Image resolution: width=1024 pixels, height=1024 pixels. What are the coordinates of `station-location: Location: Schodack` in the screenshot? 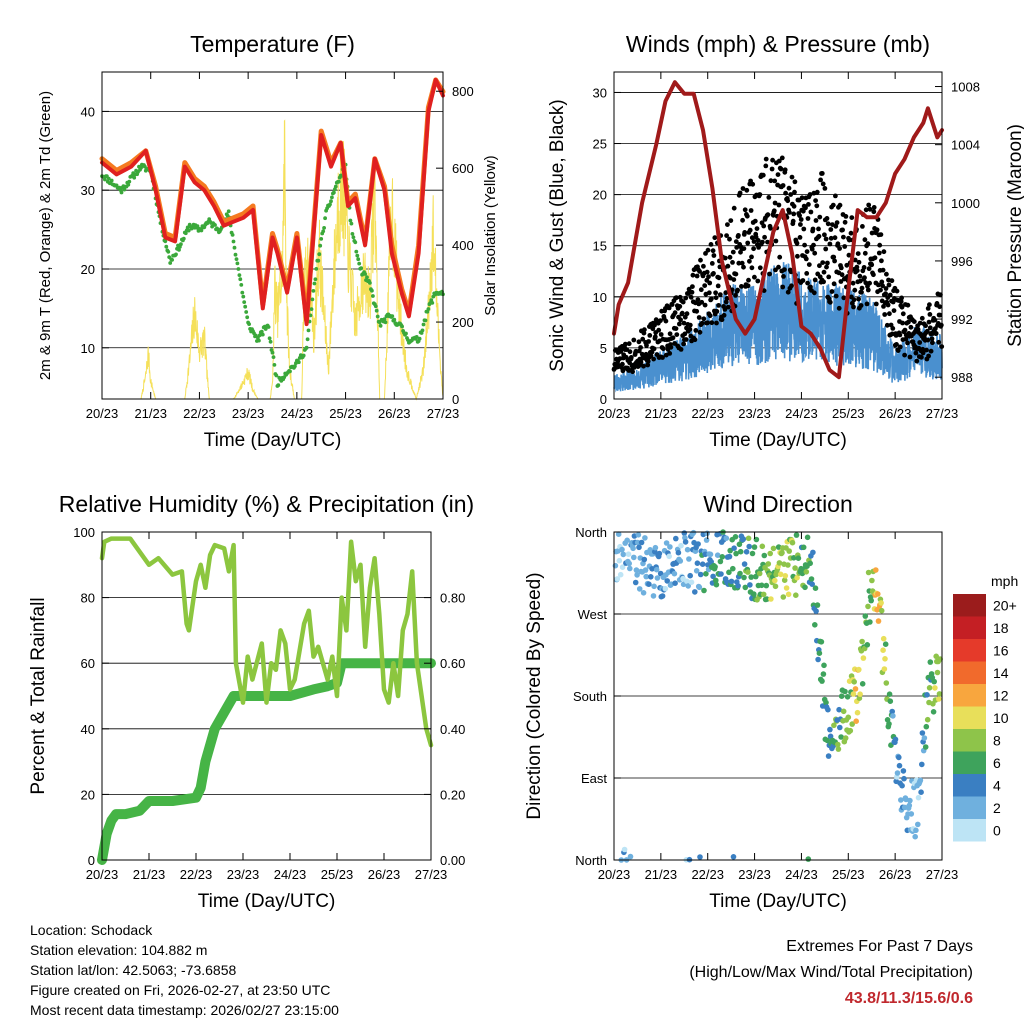 It's located at (91, 930).